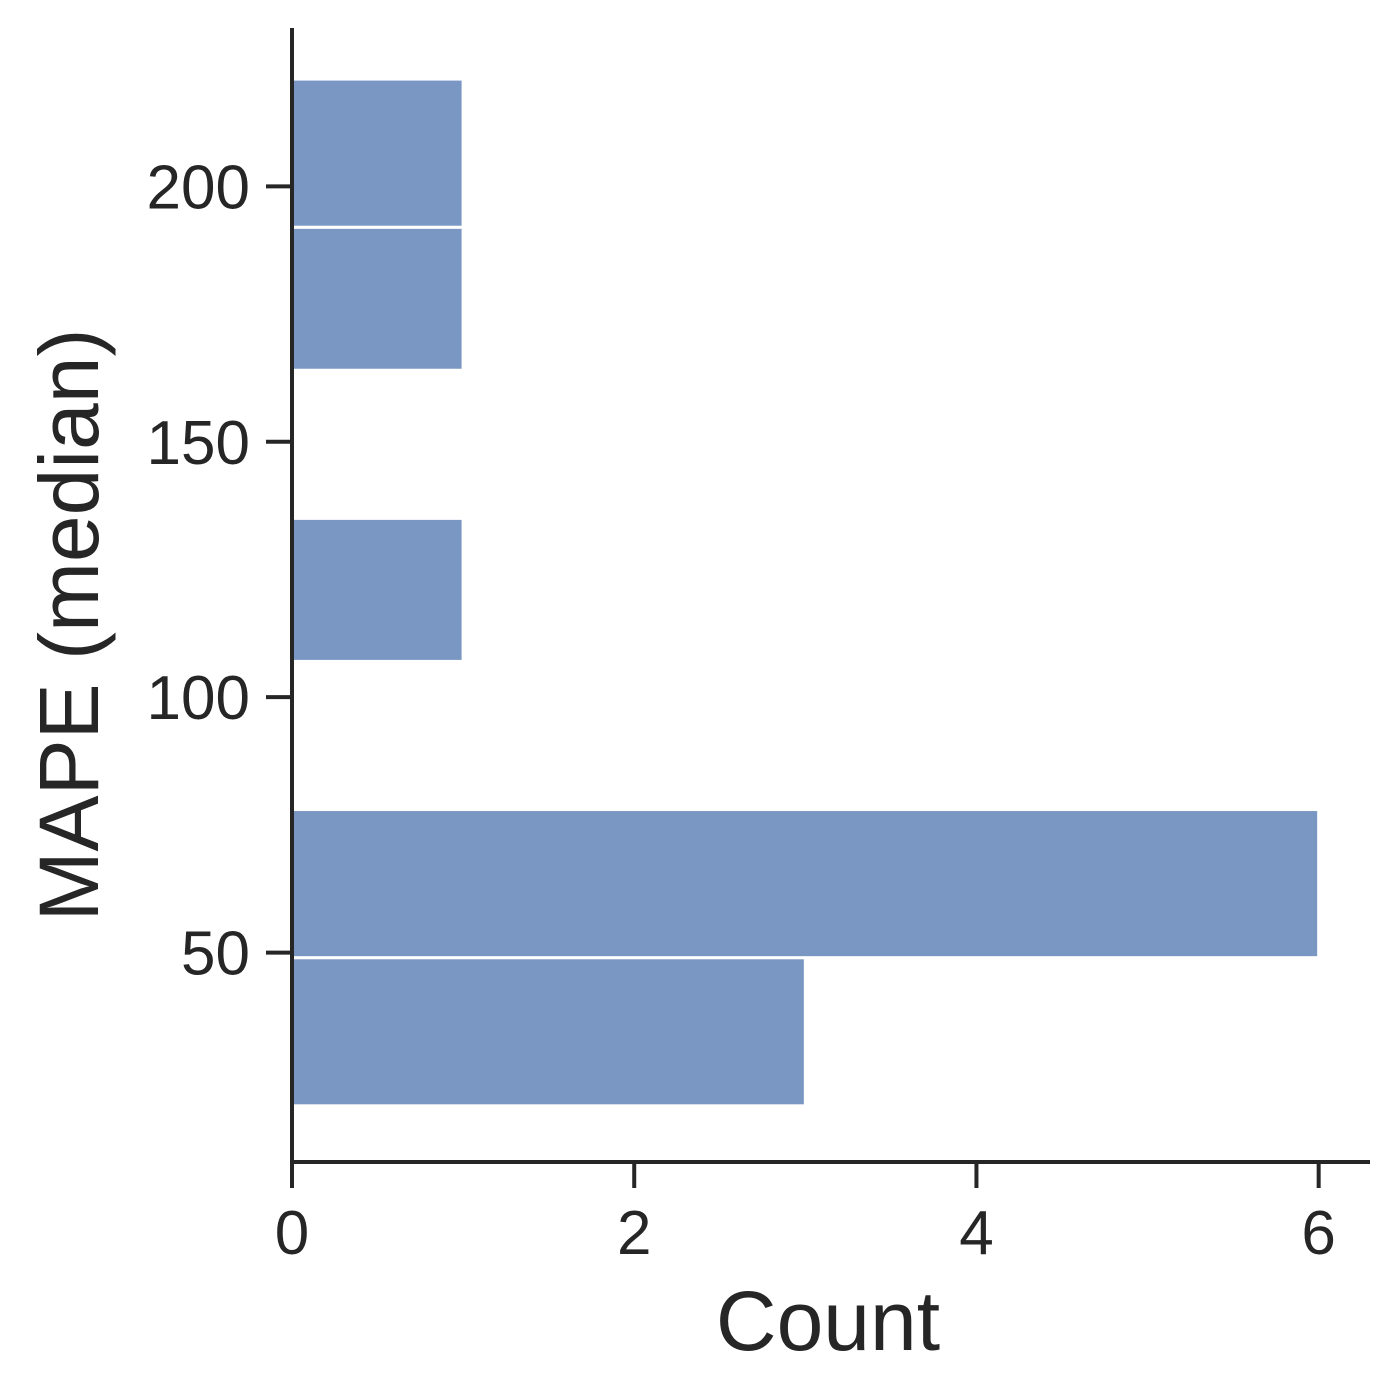 Image resolution: width=1398 pixels, height=1397 pixels. I want to click on x-tick-label: 4, so click(976, 1233).